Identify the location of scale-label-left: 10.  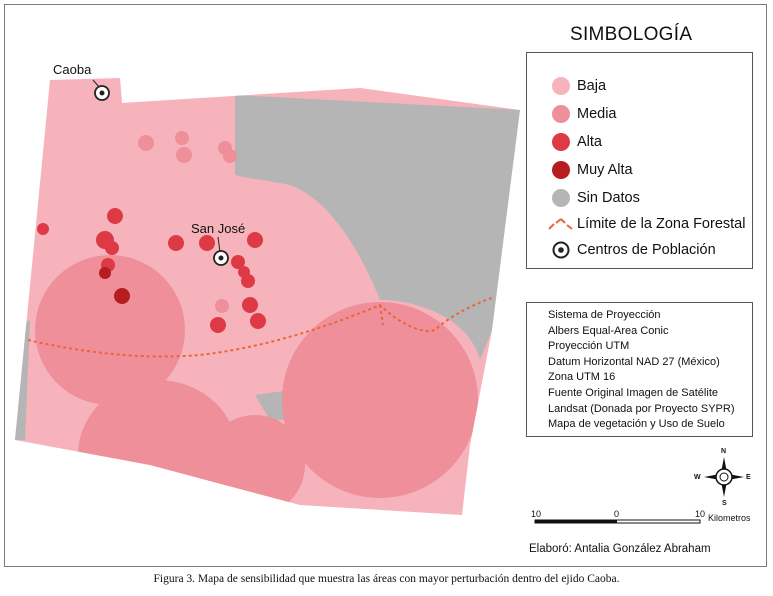
(536, 514).